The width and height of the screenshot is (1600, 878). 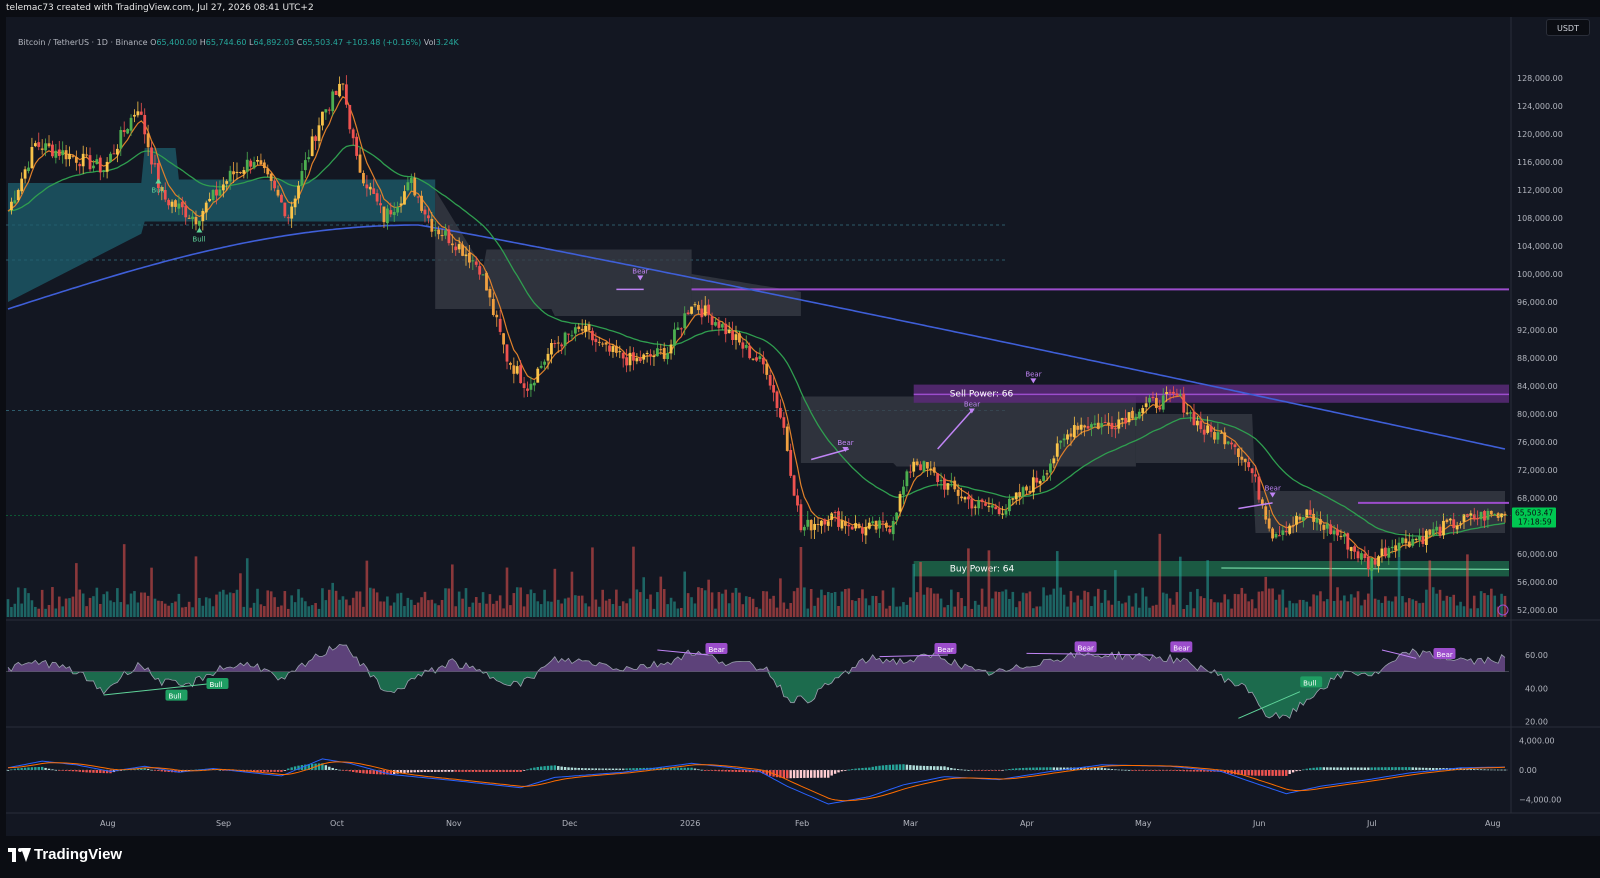 I want to click on last-price-label: 65,503.47, so click(x=1534, y=512).